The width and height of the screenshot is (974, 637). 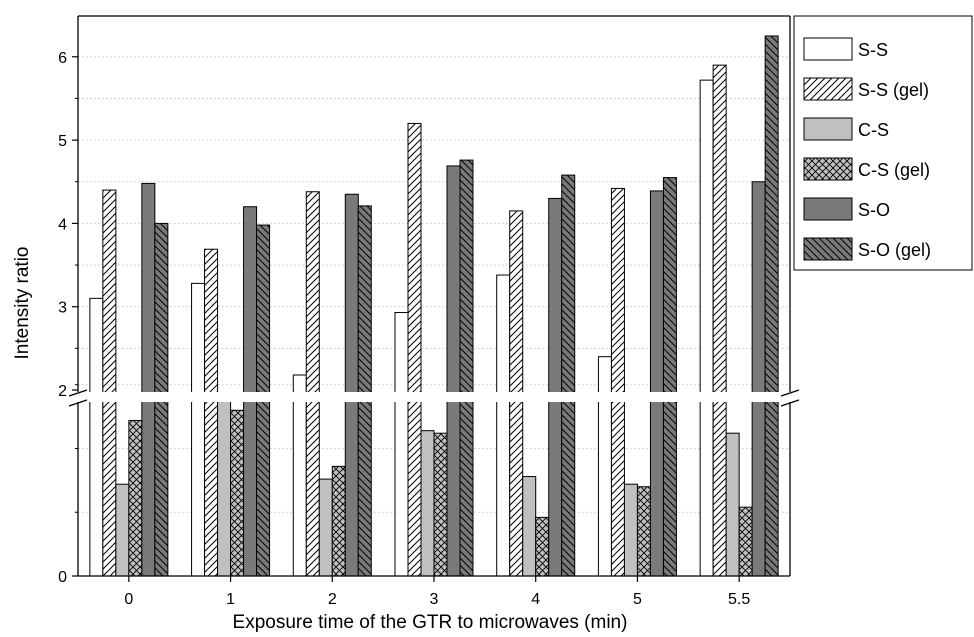 I want to click on legend-label-s-o-gel: S-O (gel), so click(x=894, y=250).